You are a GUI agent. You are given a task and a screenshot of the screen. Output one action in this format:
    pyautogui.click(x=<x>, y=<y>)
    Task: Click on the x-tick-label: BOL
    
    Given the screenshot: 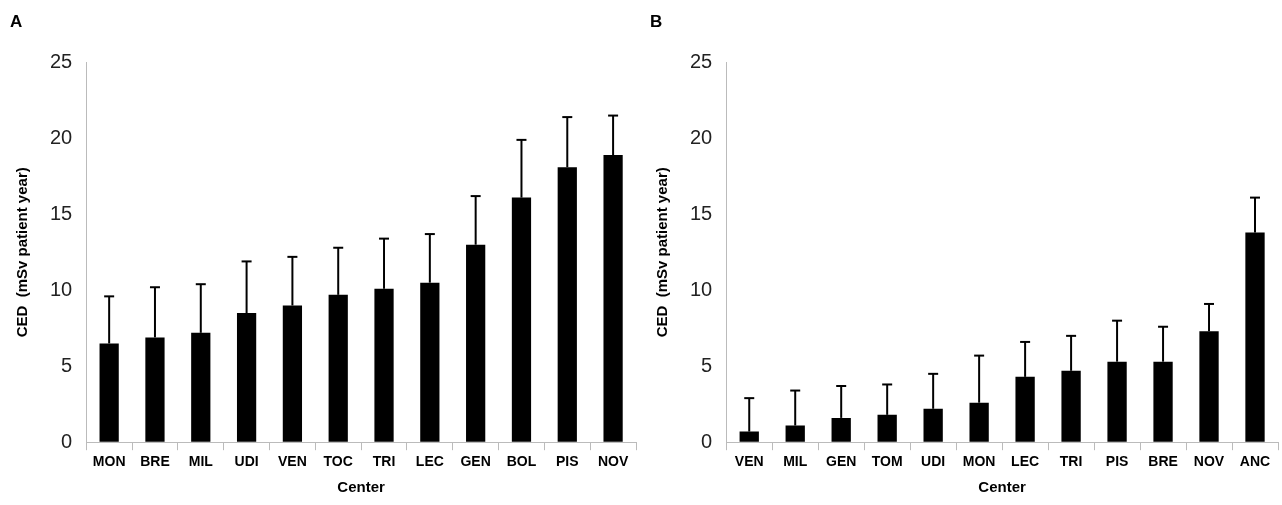 What is the action you would take?
    pyautogui.click(x=521, y=461)
    